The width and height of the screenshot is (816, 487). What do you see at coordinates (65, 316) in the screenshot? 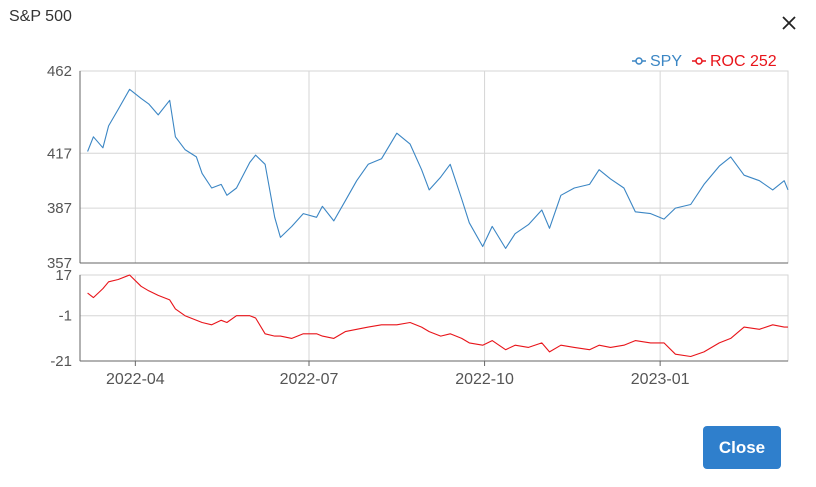
I see `y-tick-label: -1` at bounding box center [65, 316].